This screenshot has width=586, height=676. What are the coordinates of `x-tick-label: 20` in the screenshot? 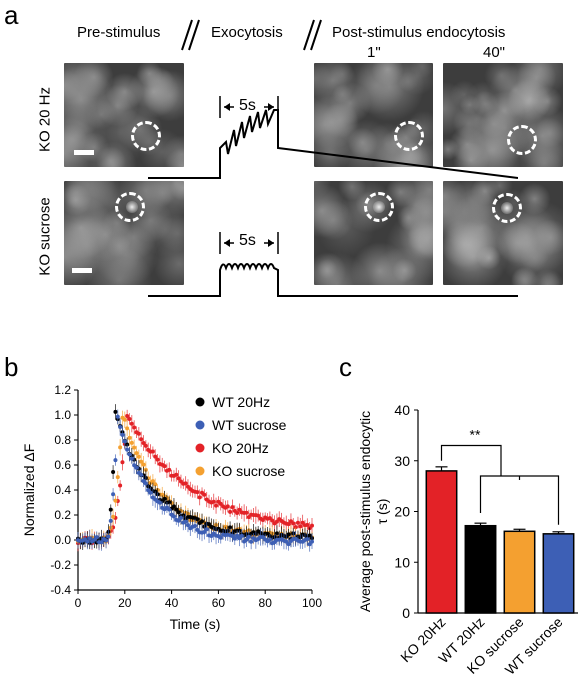 It's located at (125, 603).